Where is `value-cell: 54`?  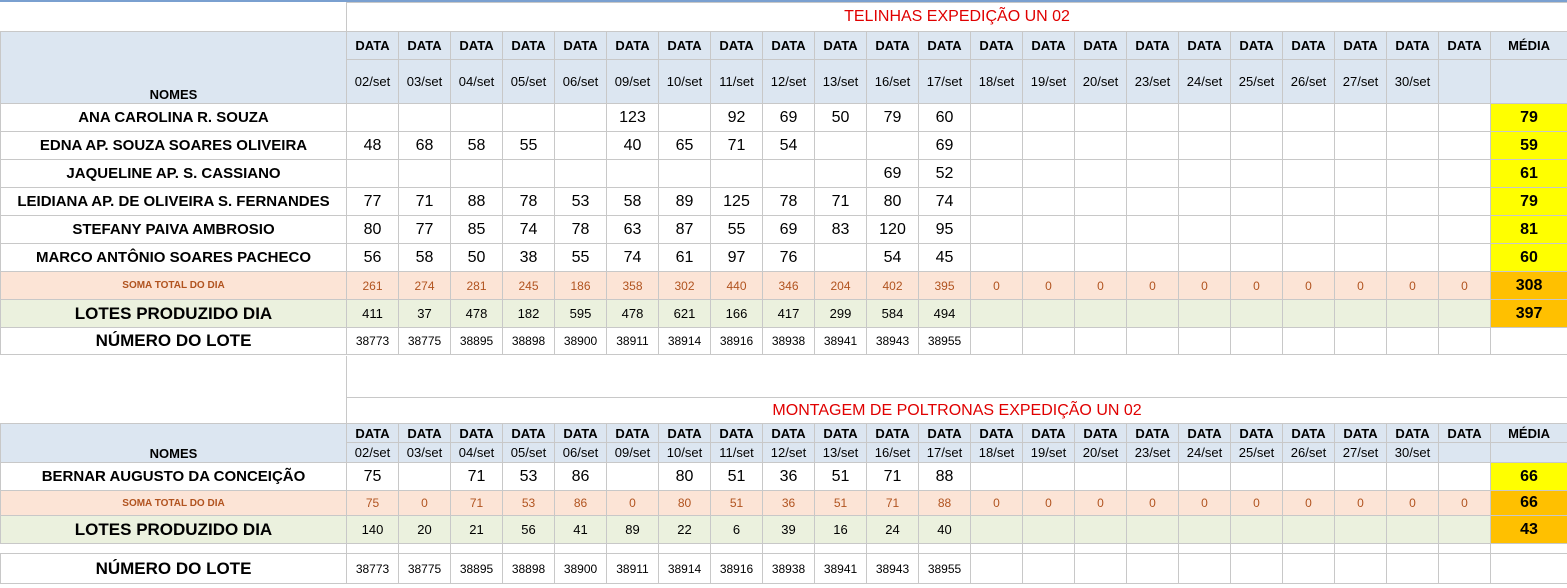 value-cell: 54 is located at coordinates (788, 145).